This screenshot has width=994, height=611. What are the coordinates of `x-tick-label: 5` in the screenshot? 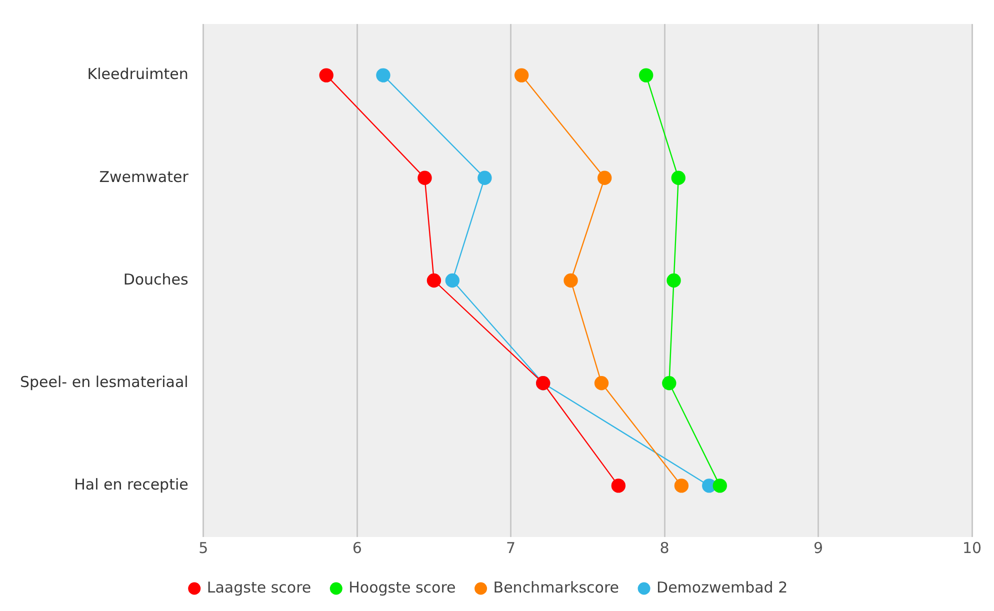 It's located at (203, 547).